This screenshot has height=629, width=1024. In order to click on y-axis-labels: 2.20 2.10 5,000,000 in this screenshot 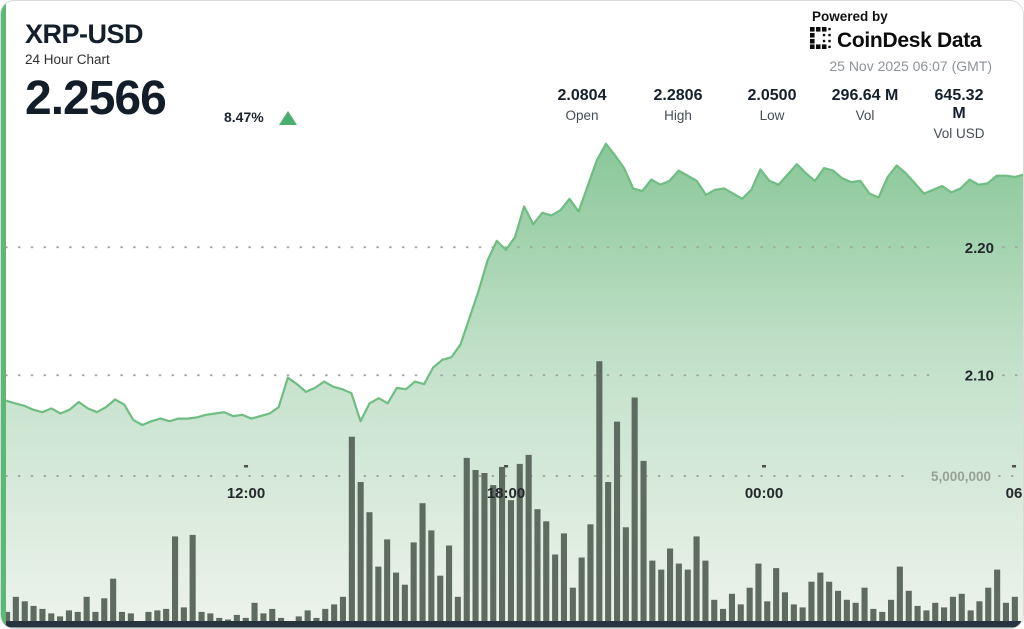, I will do `click(962, 362)`.